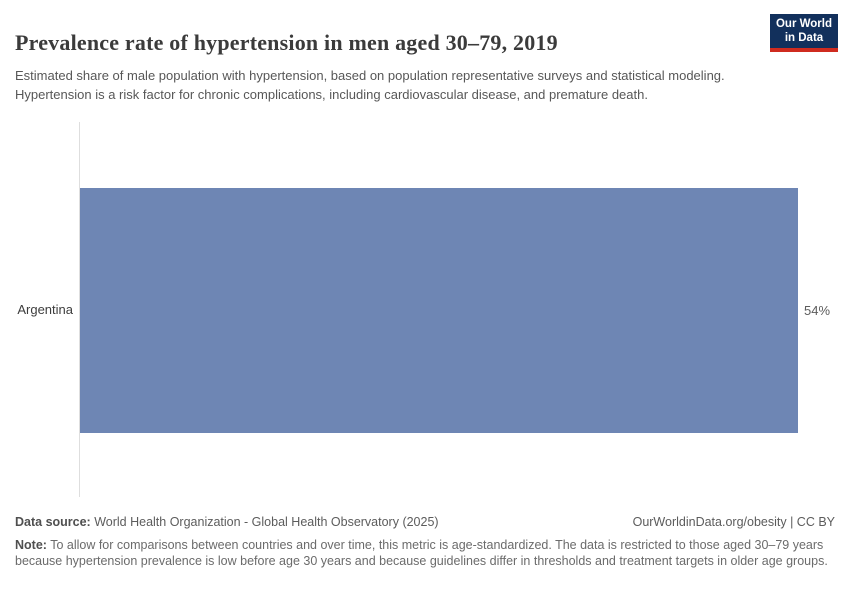 The height and width of the screenshot is (600, 850). I want to click on owid-logo-line1: Our World, so click(803, 24).